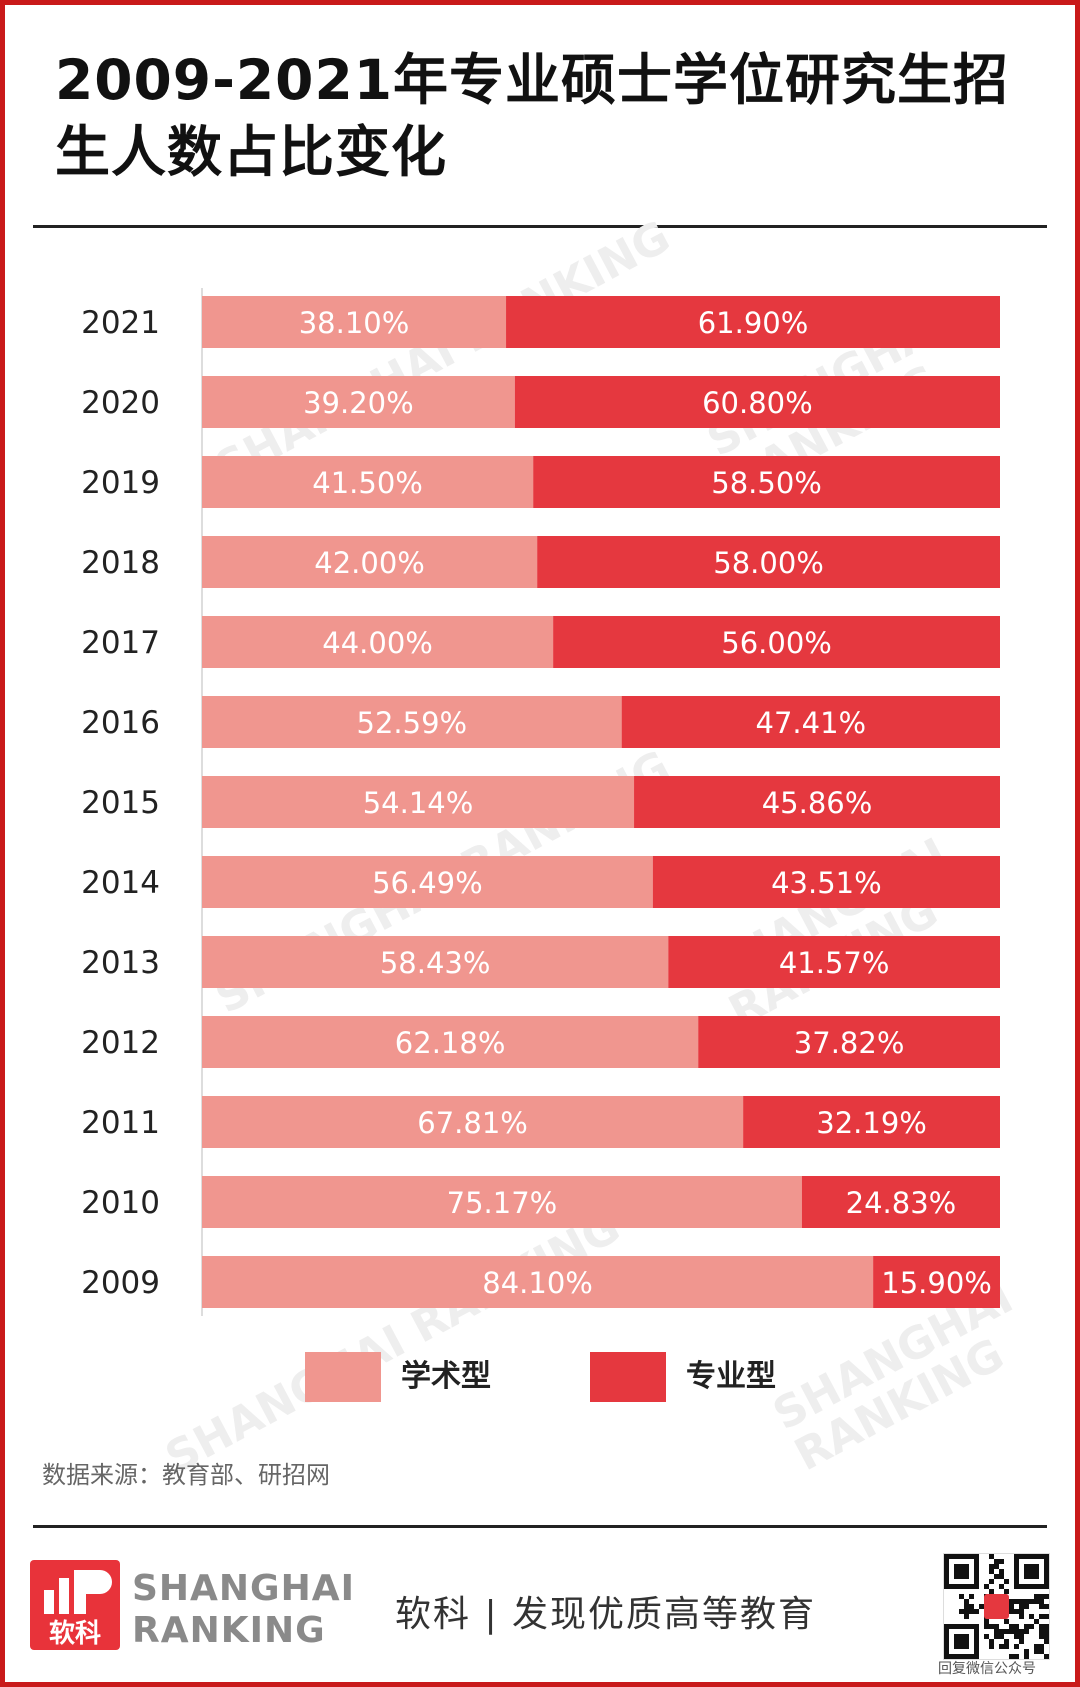  What do you see at coordinates (540, 1526) in the screenshot?
I see `footer-divider` at bounding box center [540, 1526].